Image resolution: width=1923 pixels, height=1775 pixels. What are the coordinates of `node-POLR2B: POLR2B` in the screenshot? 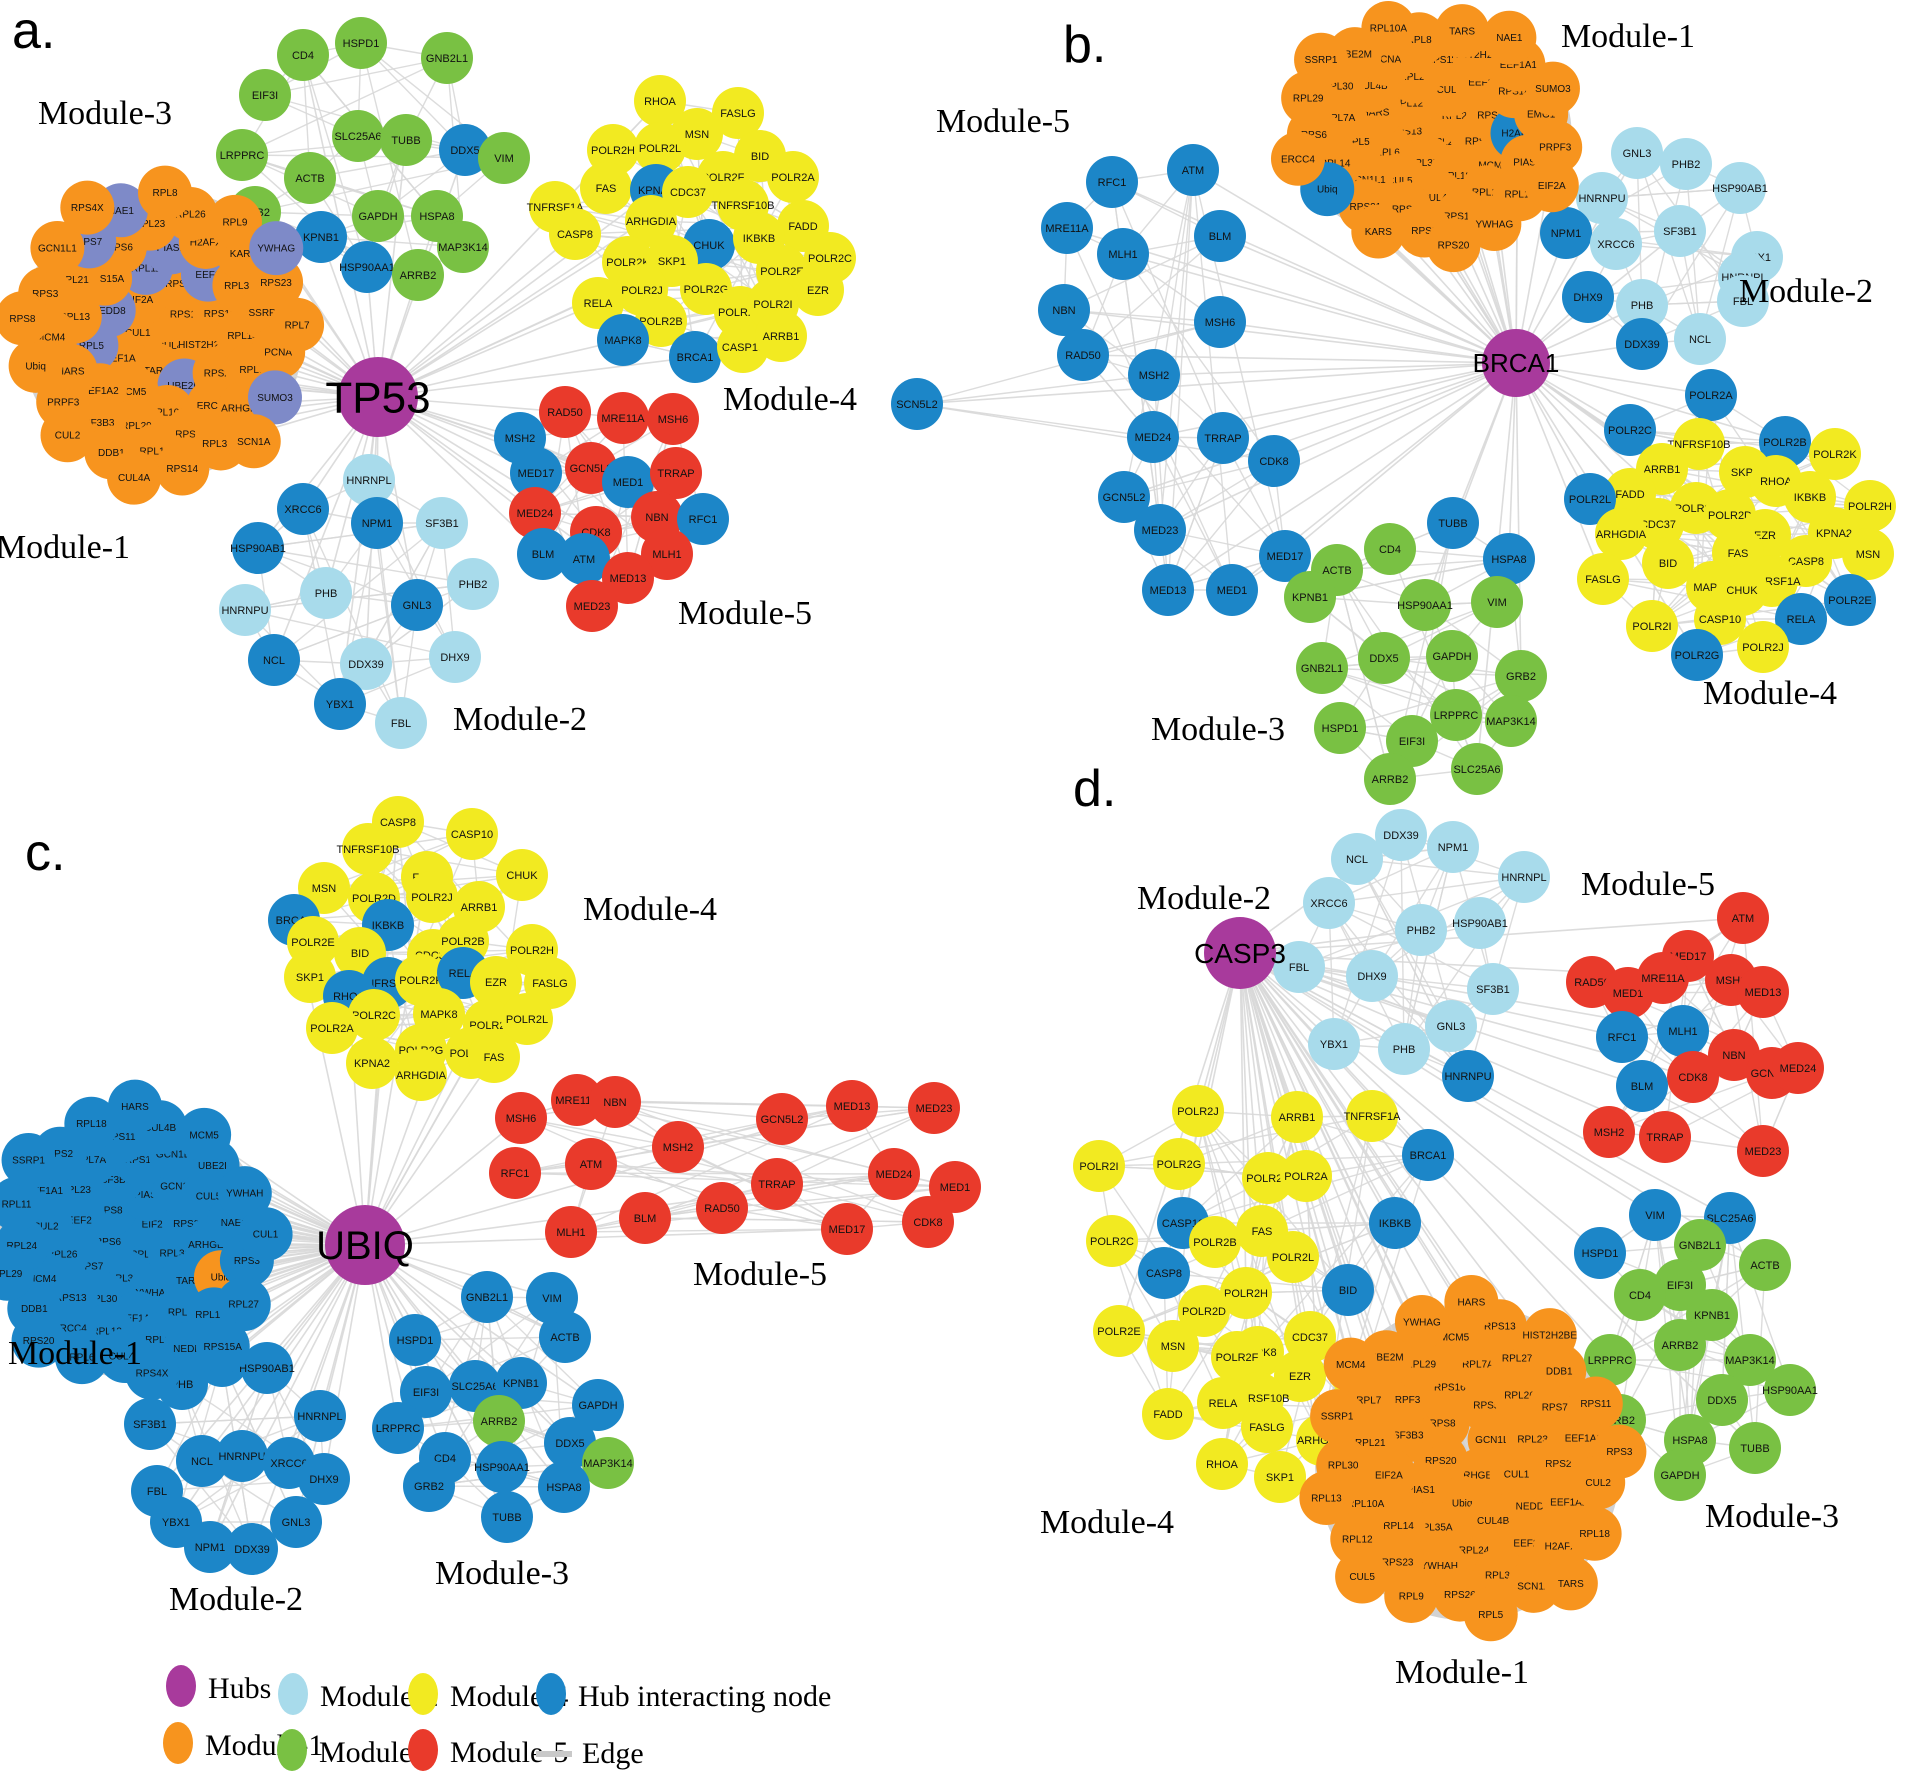 It's located at (1785, 442).